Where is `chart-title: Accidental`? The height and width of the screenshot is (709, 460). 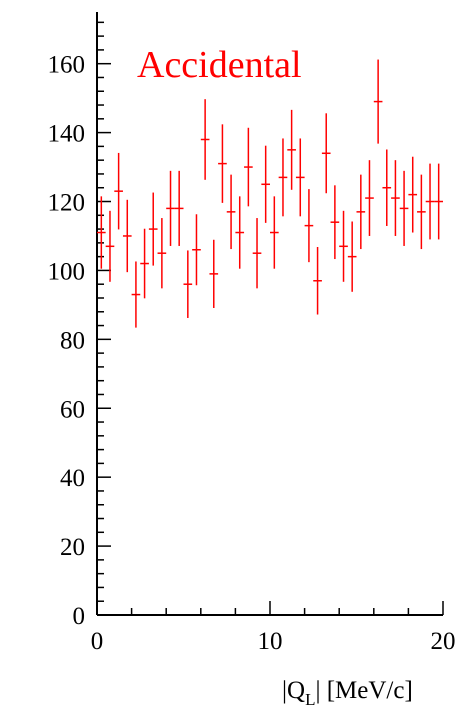 chart-title: Accidental is located at coordinates (219, 65).